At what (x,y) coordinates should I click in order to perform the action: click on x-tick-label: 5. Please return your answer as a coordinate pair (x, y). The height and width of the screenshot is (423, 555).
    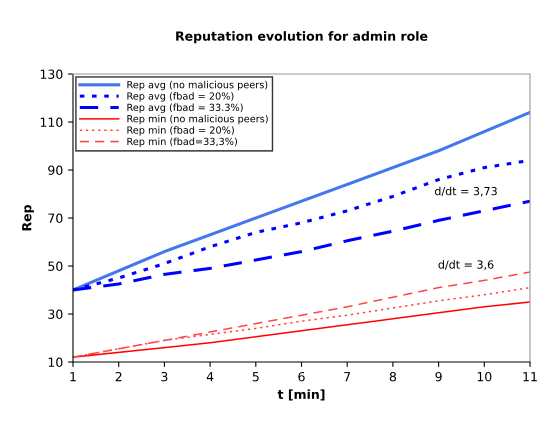
    Looking at the image, I should click on (255, 377).